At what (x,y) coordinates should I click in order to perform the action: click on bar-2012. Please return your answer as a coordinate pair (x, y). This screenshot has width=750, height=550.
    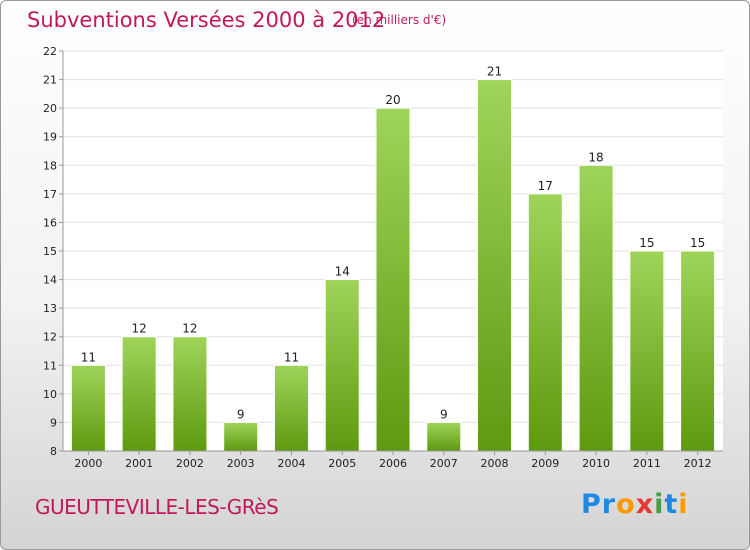
    Looking at the image, I should click on (698, 351).